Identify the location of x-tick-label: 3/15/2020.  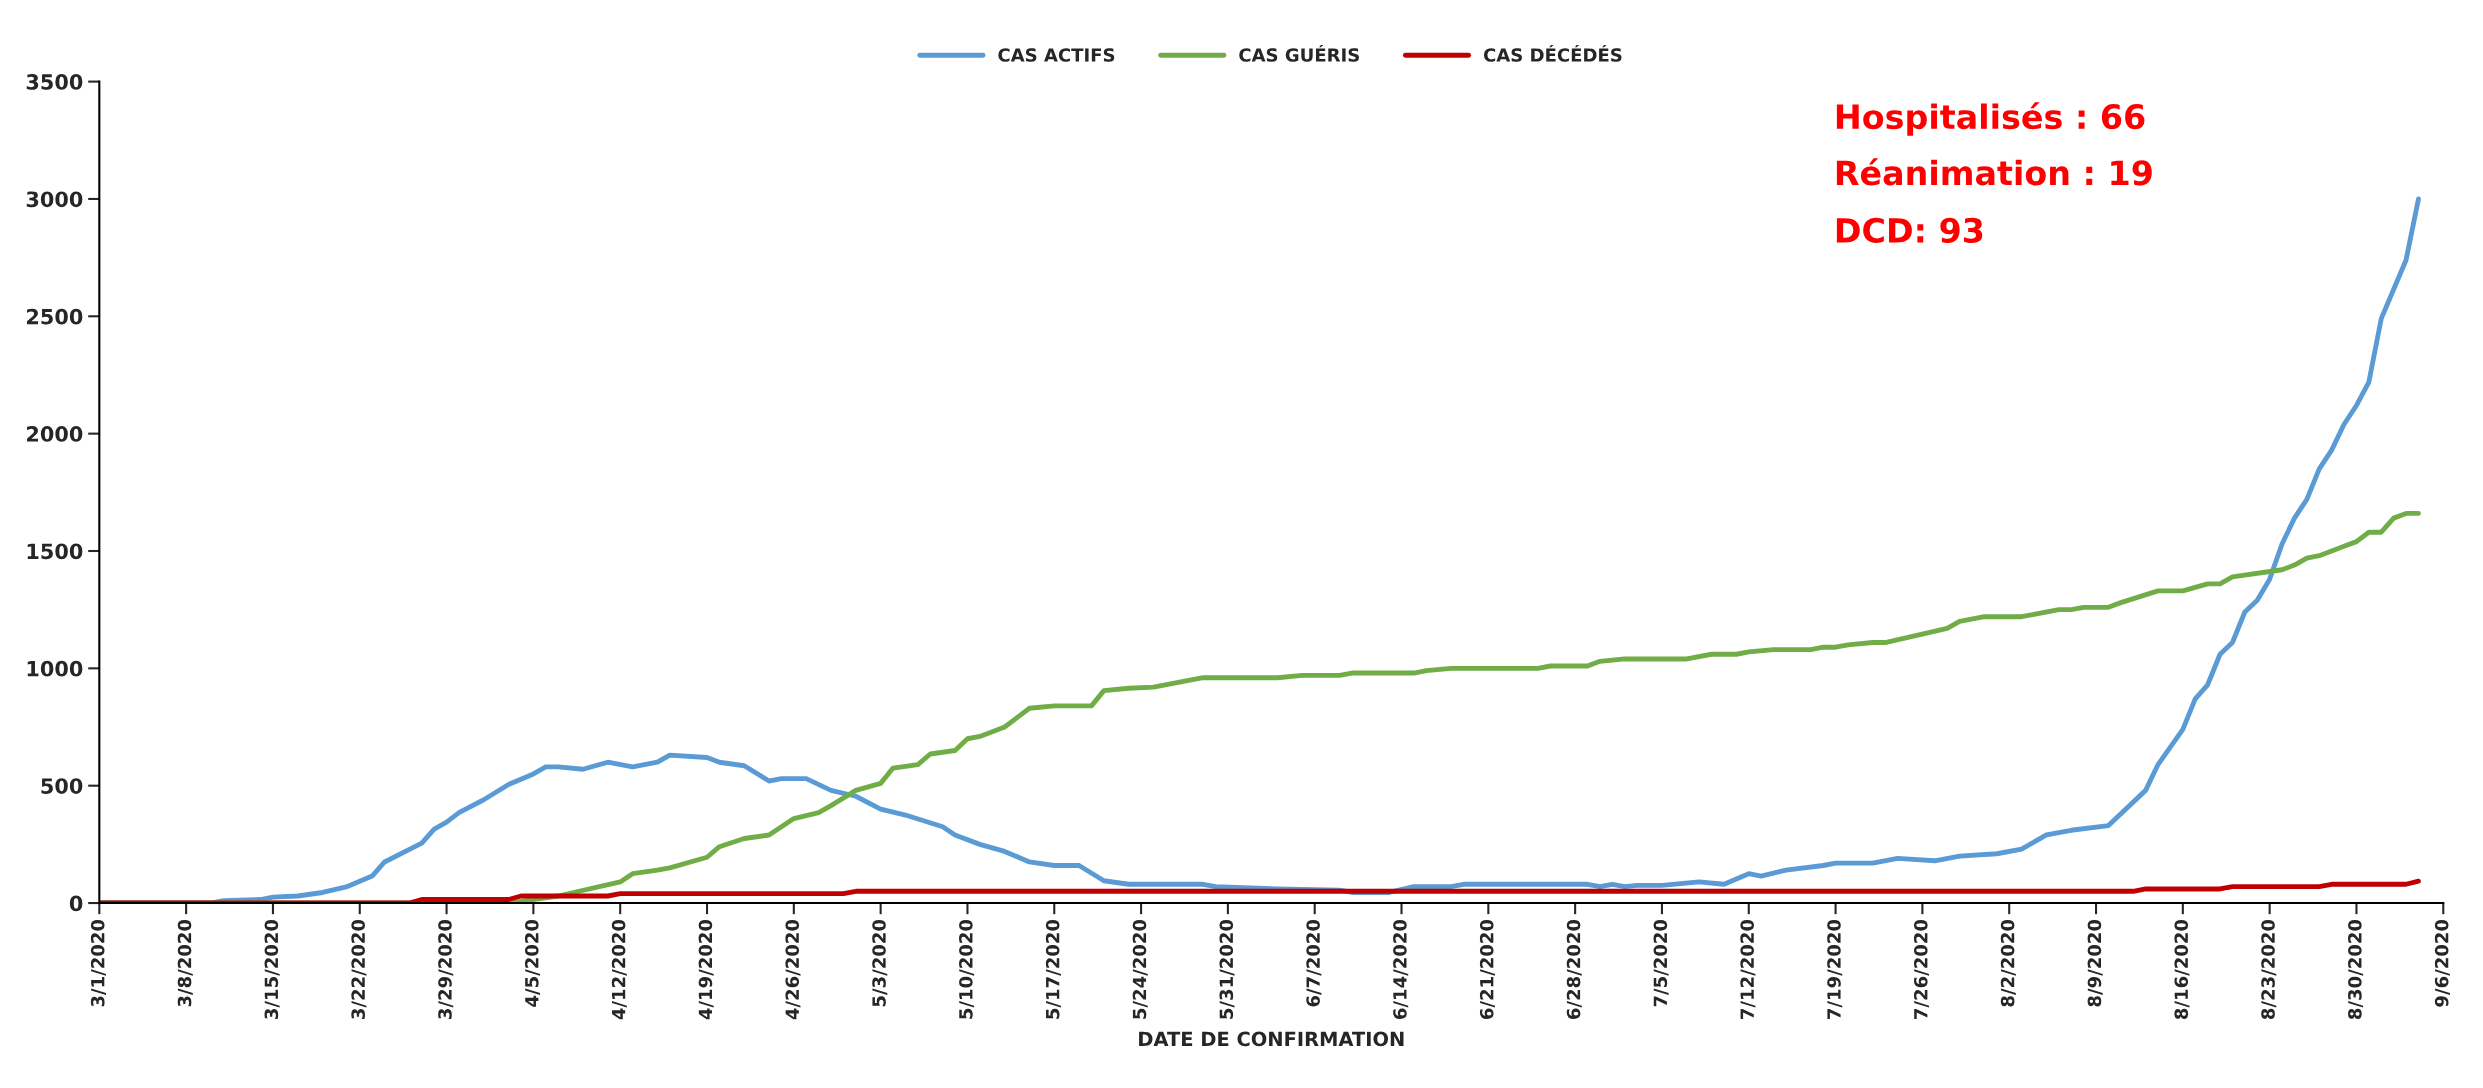
(272, 969).